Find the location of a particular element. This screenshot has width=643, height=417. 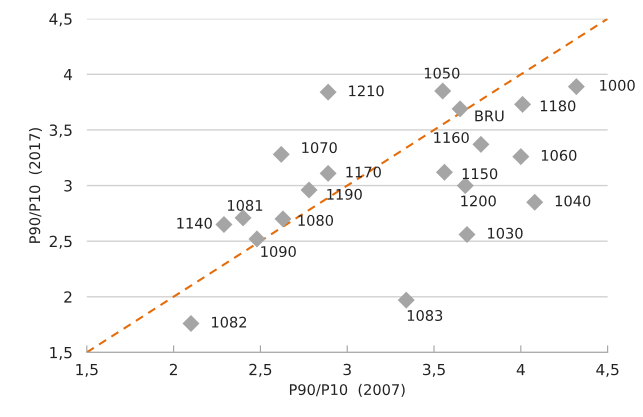

annotation: 1050 is located at coordinates (442, 73).